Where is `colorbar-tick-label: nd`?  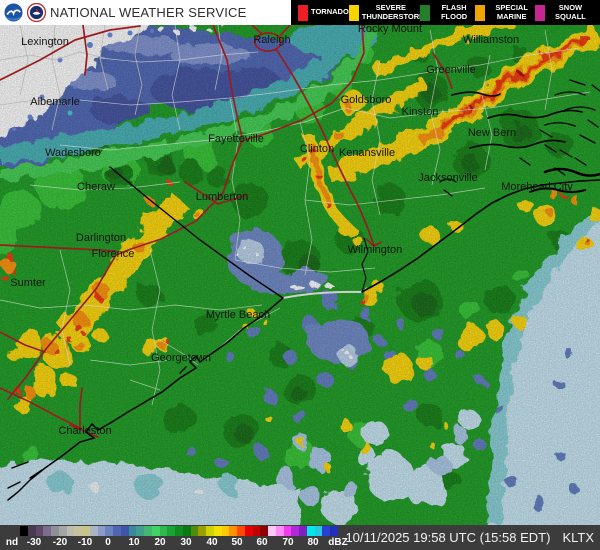
colorbar-tick-label: nd is located at coordinates (12, 542).